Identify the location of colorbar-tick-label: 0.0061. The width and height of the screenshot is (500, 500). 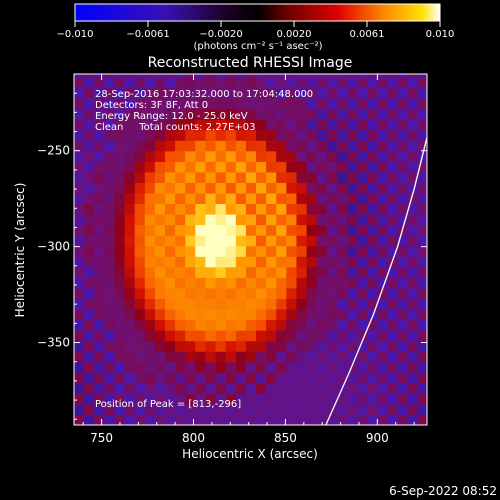
(367, 34).